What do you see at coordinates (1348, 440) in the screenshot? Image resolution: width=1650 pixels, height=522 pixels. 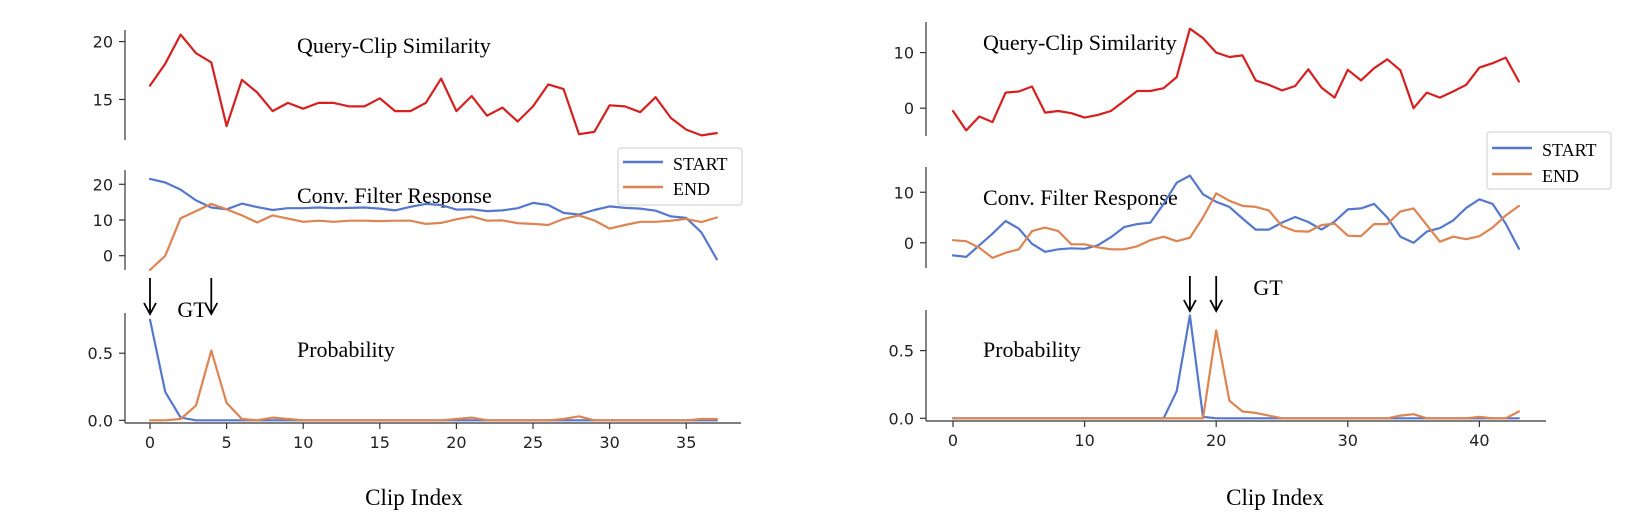 I see `x-tick-label-right: 30` at bounding box center [1348, 440].